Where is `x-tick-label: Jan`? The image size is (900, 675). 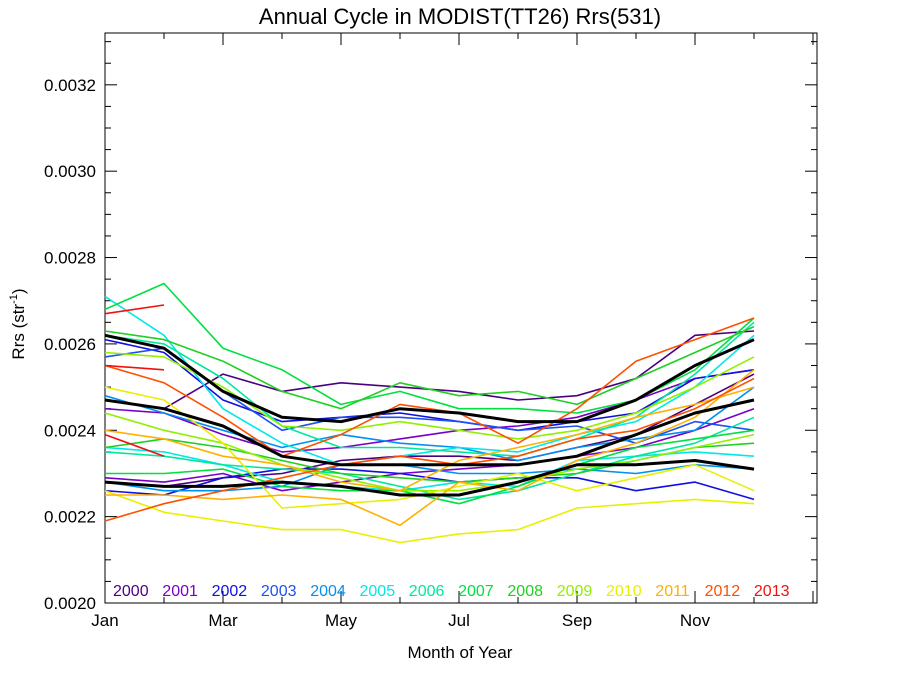
x-tick-label: Jan is located at coordinates (104, 620).